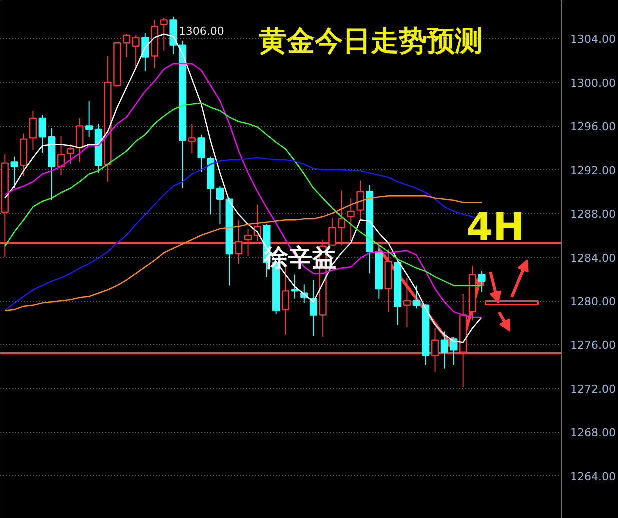 This screenshot has width=618, height=518. What do you see at coordinates (593, 39) in the screenshot?
I see `y-tick-label: 1304.00` at bounding box center [593, 39].